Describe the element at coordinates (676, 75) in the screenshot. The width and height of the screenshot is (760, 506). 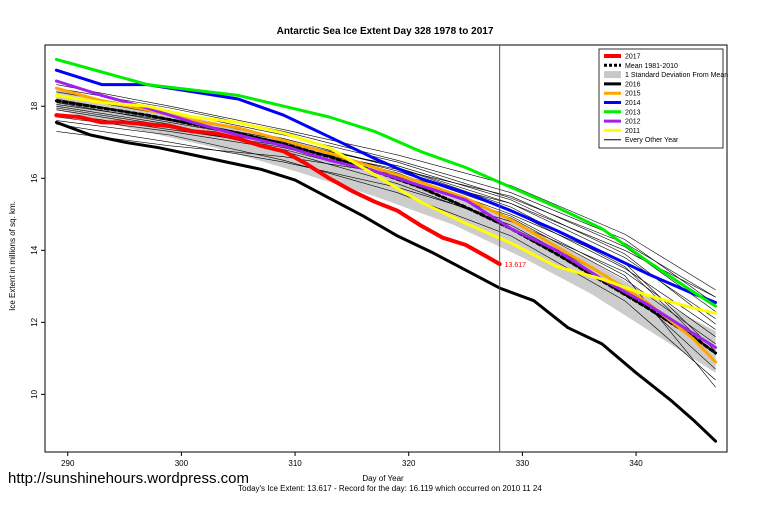
I see `legend-label: 1 Standard Deviation From Mean` at that location.